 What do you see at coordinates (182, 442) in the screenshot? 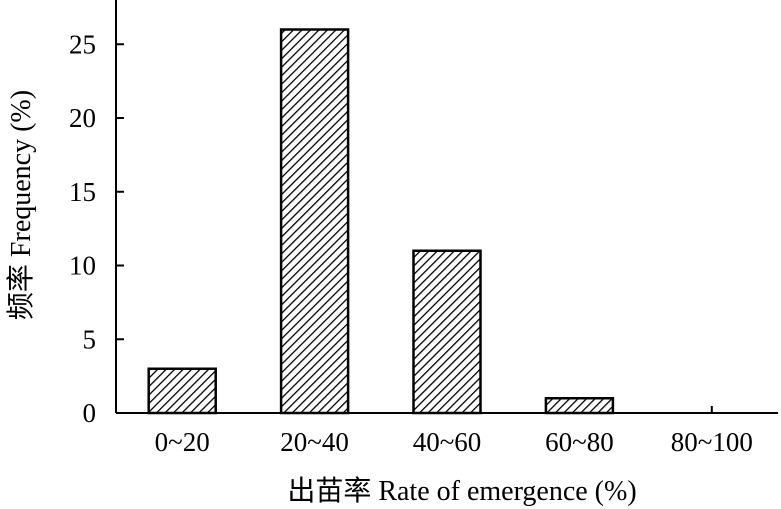
I see `x-tick-label: 0~20` at bounding box center [182, 442].